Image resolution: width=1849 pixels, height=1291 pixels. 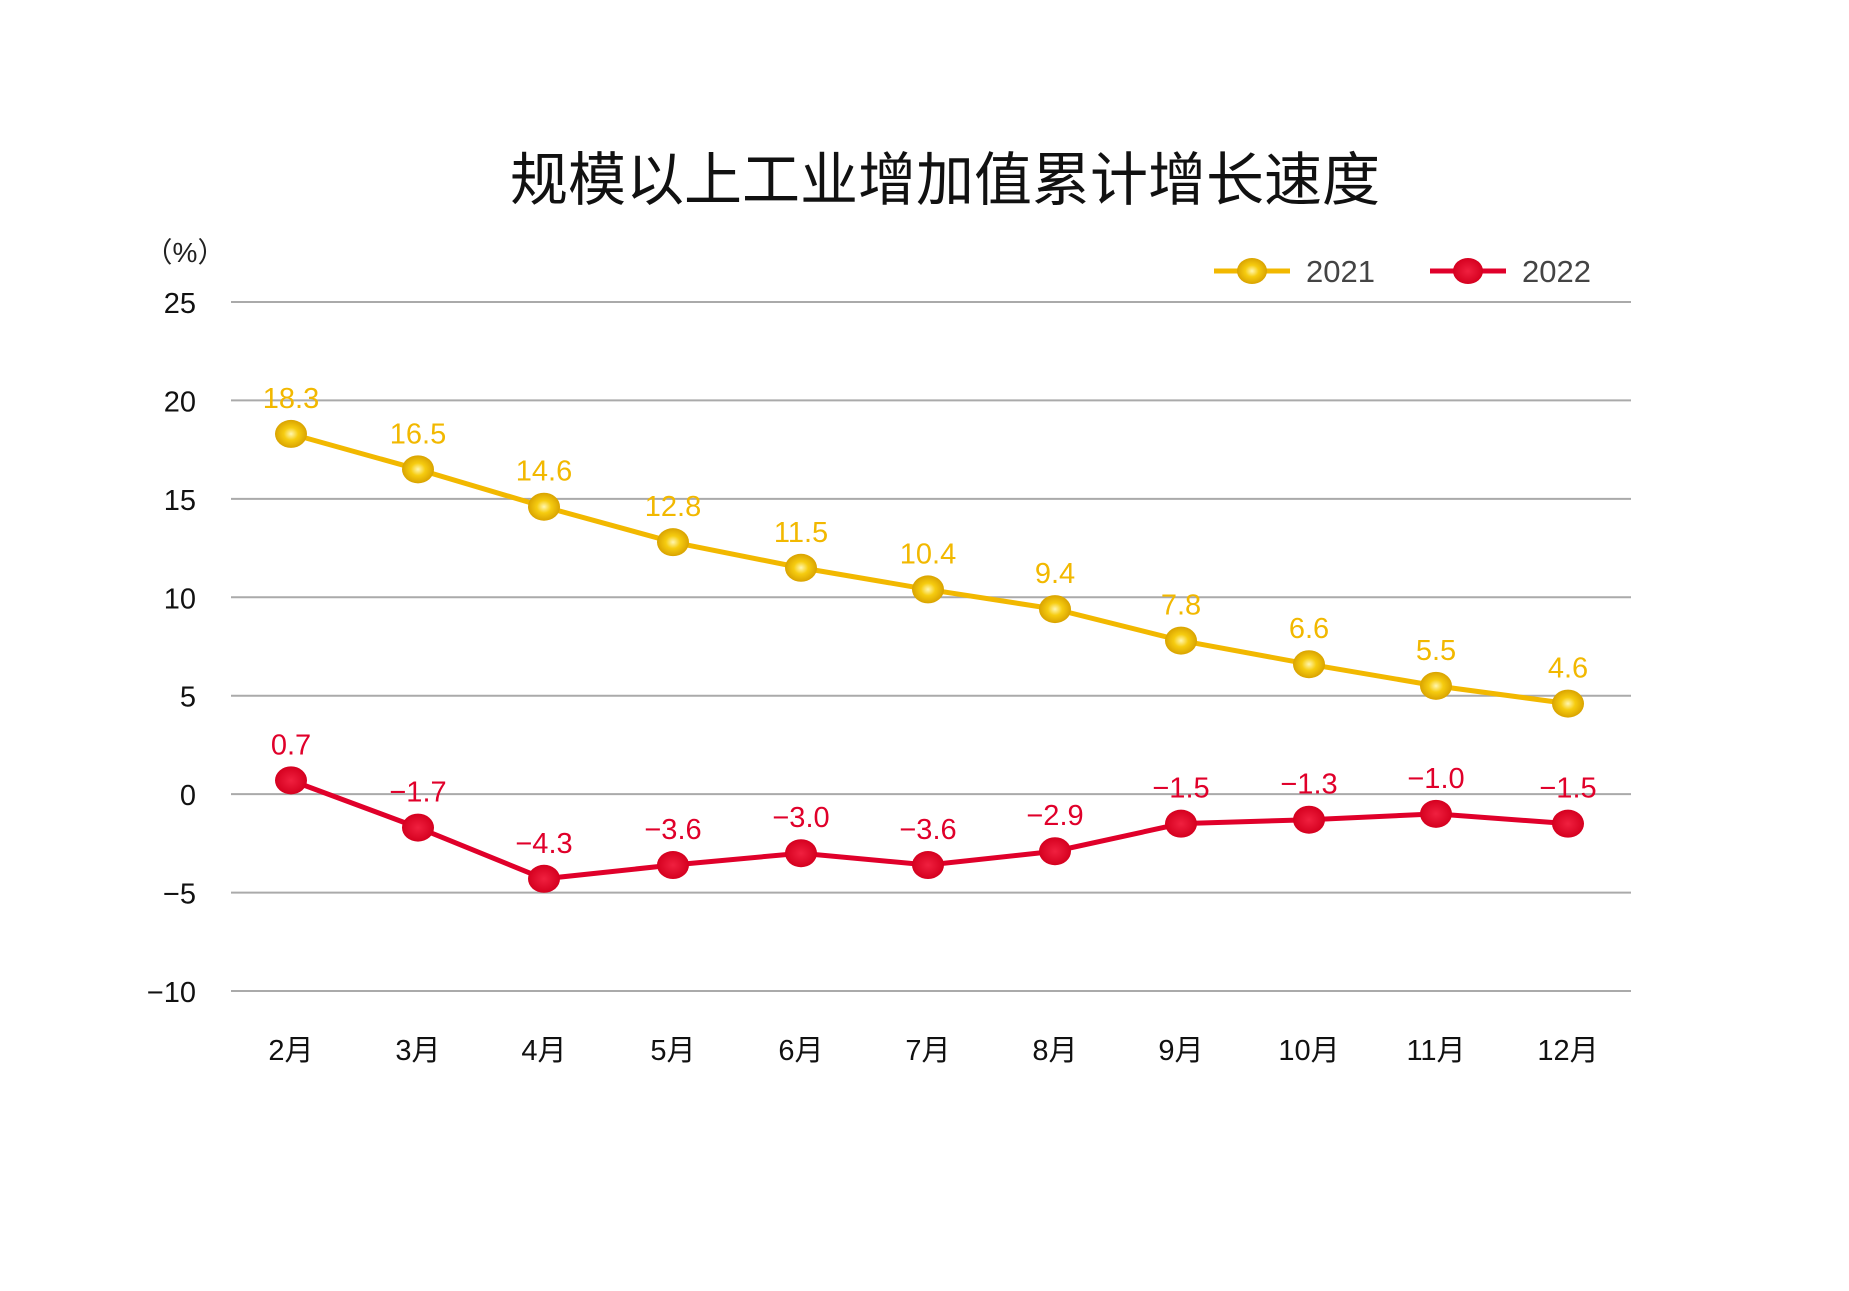 I want to click on x-tick-label: 3月, so click(x=417, y=1051).